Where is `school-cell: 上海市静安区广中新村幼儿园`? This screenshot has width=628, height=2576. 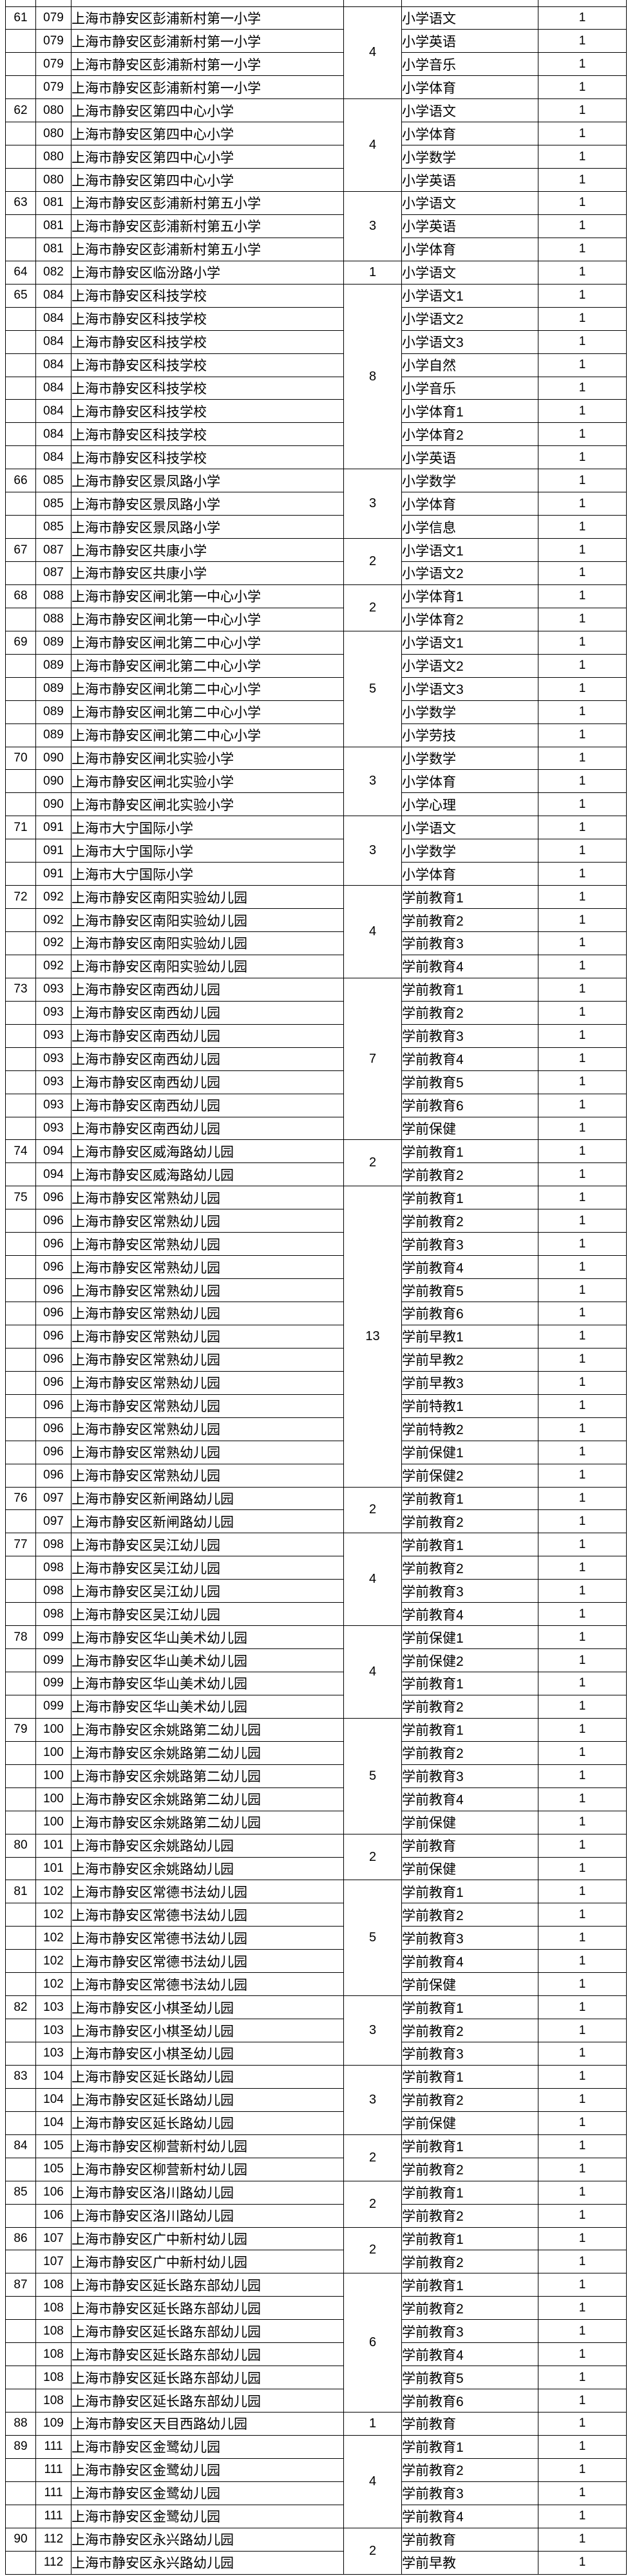
school-cell: 上海市静安区广中新村幼儿园 is located at coordinates (207, 2238).